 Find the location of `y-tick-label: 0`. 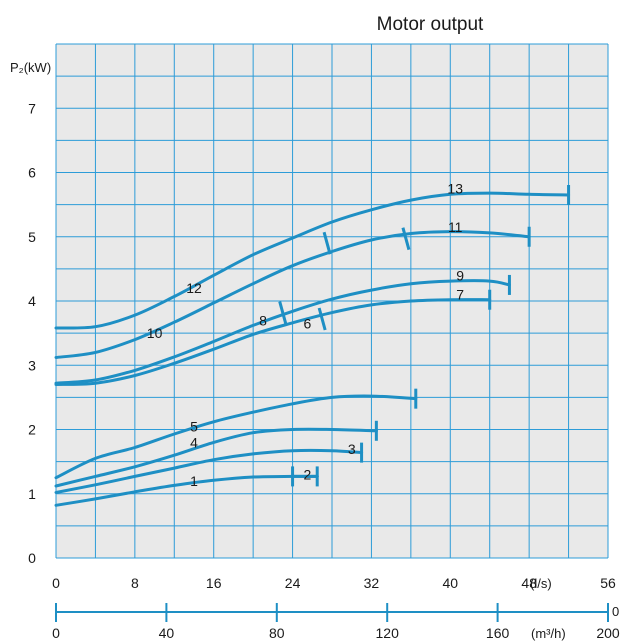

y-tick-label: 0 is located at coordinates (32, 558).